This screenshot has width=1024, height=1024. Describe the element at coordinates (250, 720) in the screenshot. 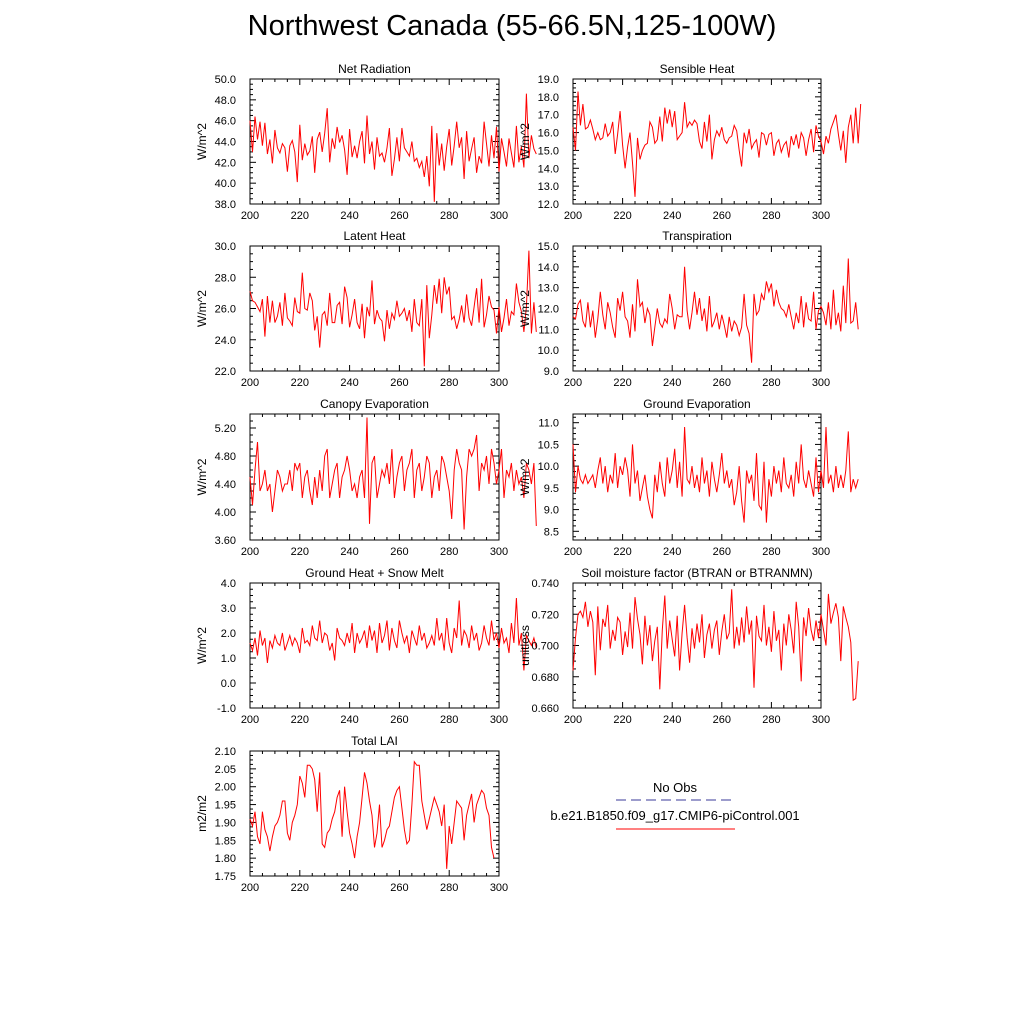

I see `panel-7-xtick-label: 200` at that location.